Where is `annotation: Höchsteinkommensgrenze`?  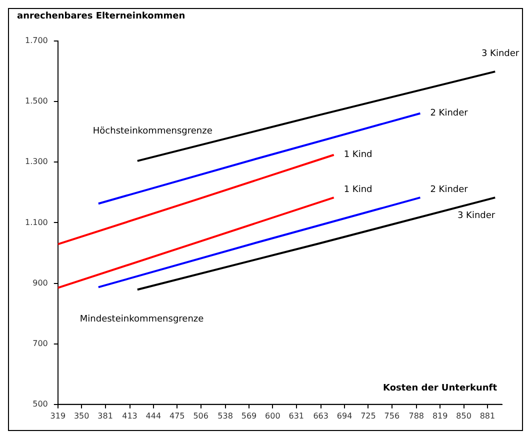
annotation: Höchsteinkommensgrenze is located at coordinates (152, 131).